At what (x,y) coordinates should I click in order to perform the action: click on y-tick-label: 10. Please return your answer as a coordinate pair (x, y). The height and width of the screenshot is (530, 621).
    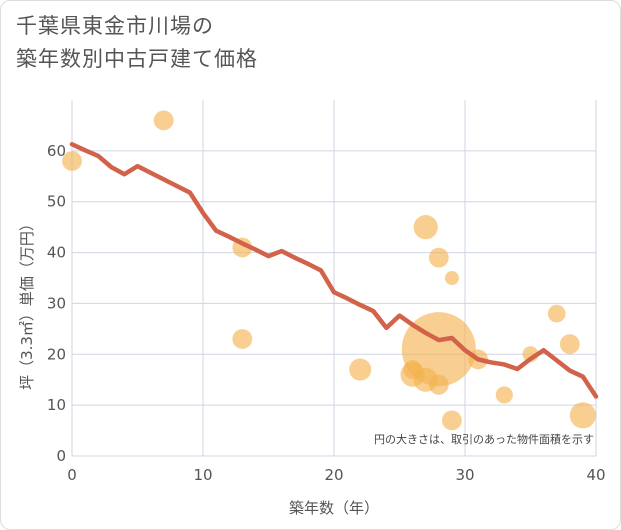
    Looking at the image, I should click on (56, 405).